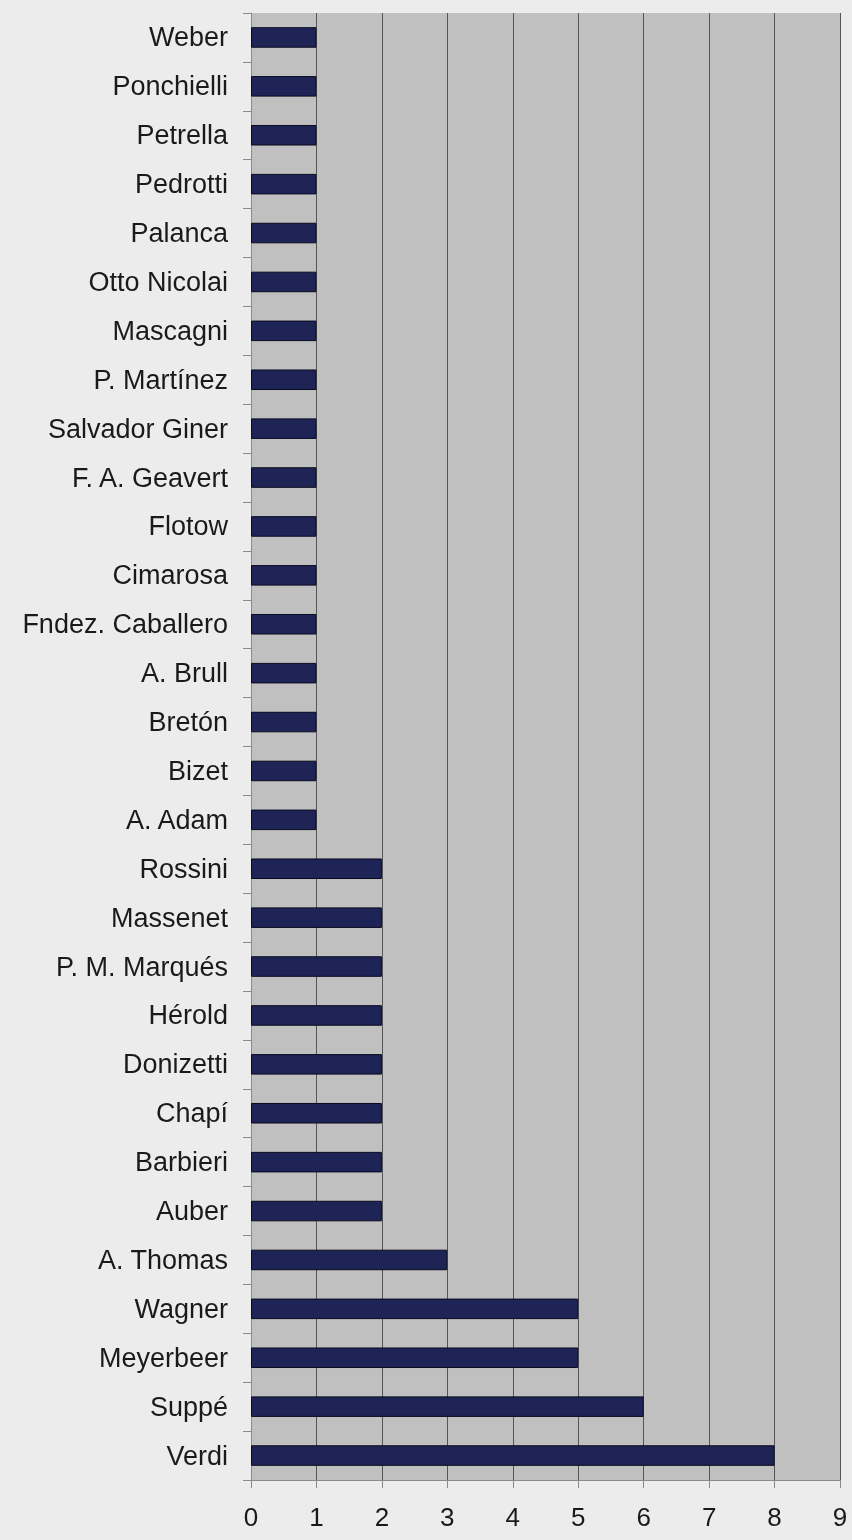  I want to click on y-tick-label: Fndez. Caballero, so click(125, 624).